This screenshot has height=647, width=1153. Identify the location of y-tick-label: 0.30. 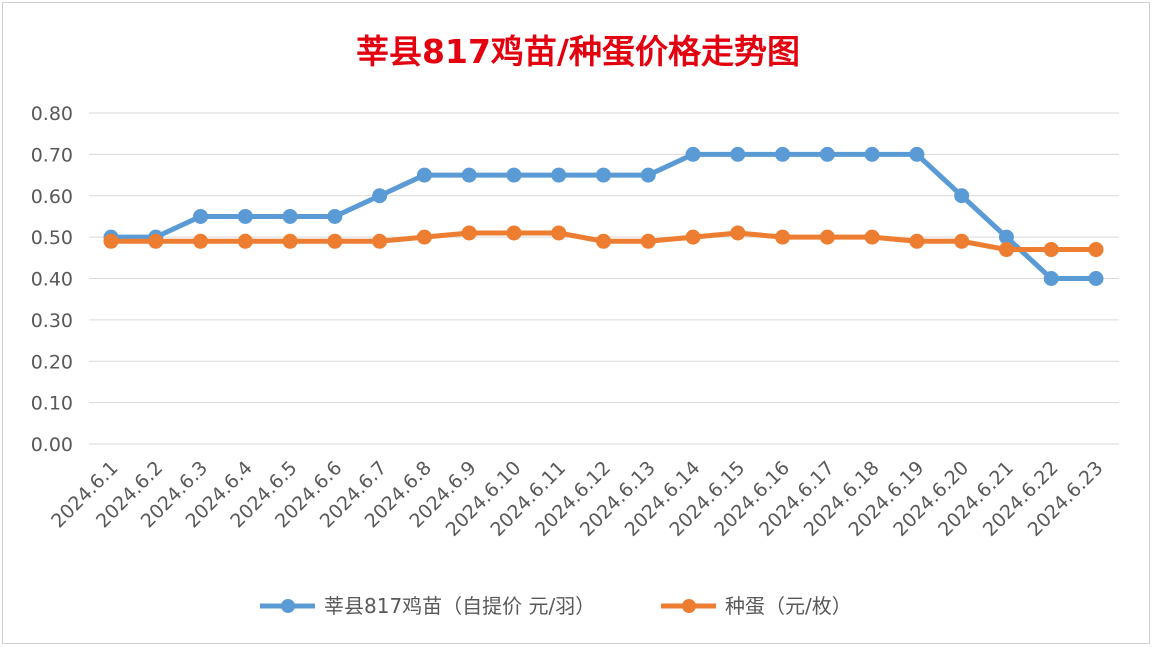
(52, 321).